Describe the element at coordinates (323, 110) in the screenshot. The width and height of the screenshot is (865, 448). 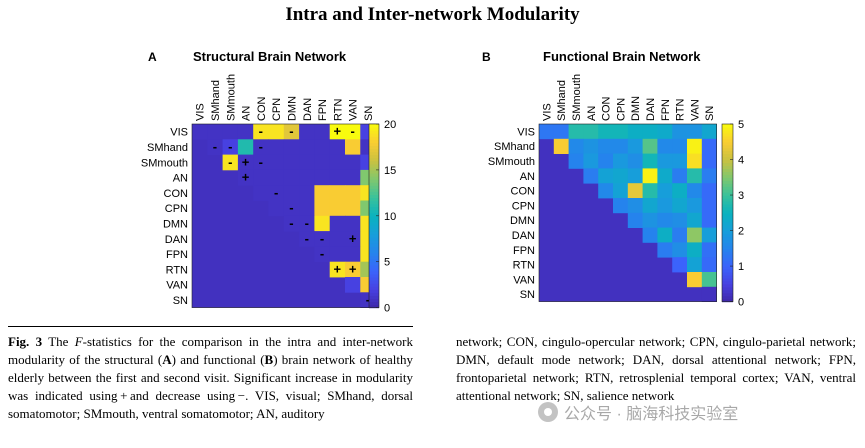
I see `panel-a-column-label: FPN` at that location.